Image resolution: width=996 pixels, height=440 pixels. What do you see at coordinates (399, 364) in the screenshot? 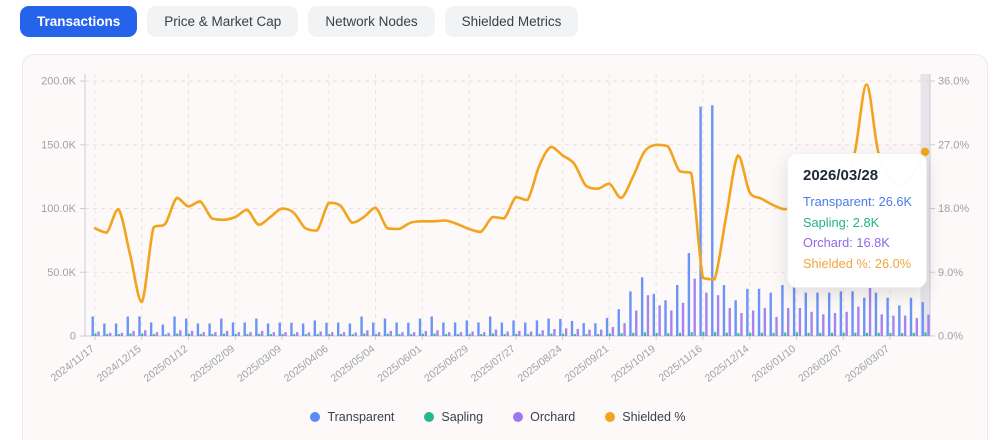
I see `svg-text: 2025/06/01` at bounding box center [399, 364].